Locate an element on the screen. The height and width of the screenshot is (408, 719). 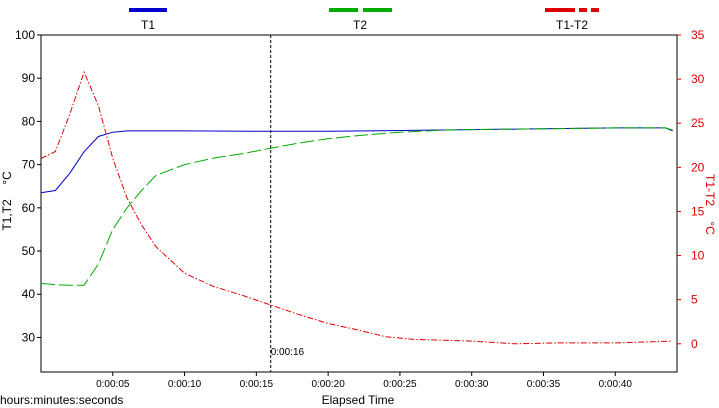
legend-label: T2 is located at coordinates (360, 25).